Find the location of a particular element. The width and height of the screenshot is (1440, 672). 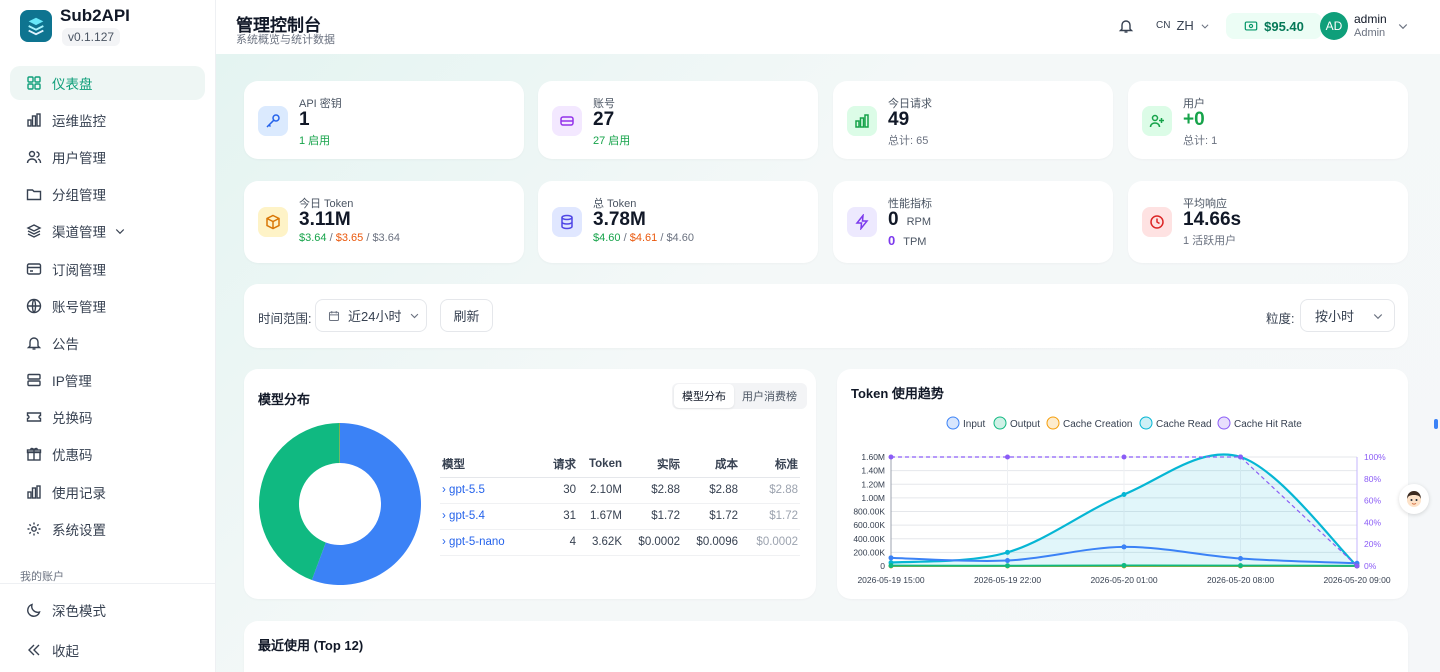

rpm-unit: RPM is located at coordinates (919, 222).